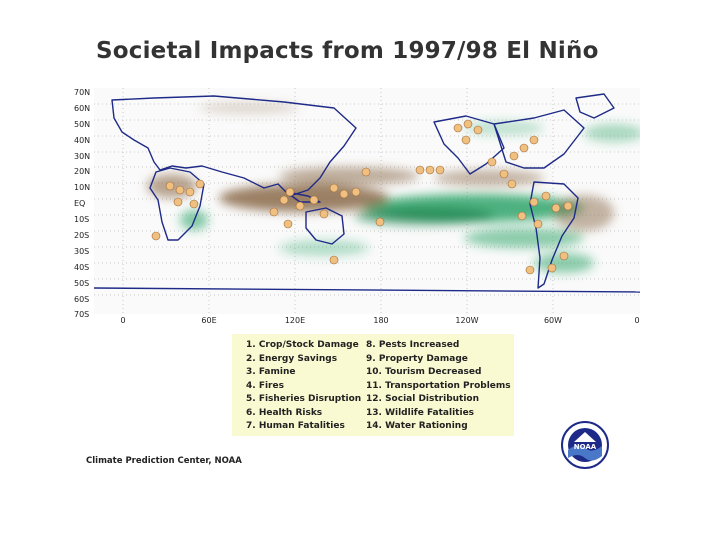 The image size is (720, 540). What do you see at coordinates (347, 51) in the screenshot?
I see `page-title: Societal Impacts from 1997/98 El Niño` at bounding box center [347, 51].